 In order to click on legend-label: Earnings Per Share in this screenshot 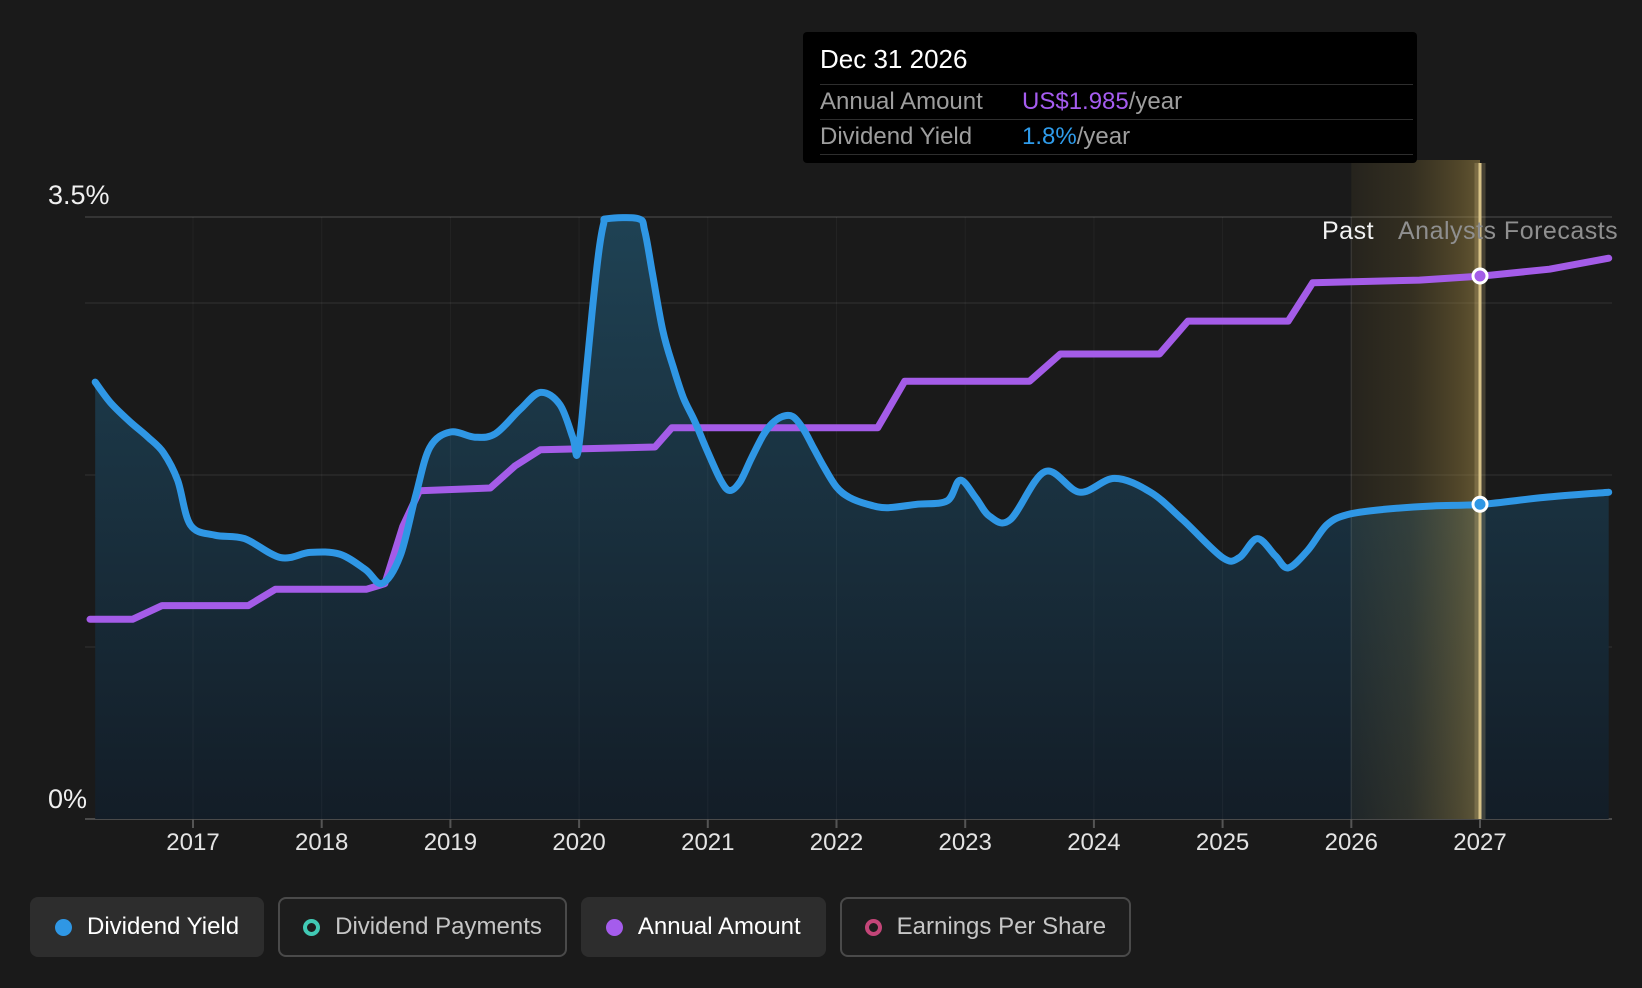, I will do `click(1001, 926)`.